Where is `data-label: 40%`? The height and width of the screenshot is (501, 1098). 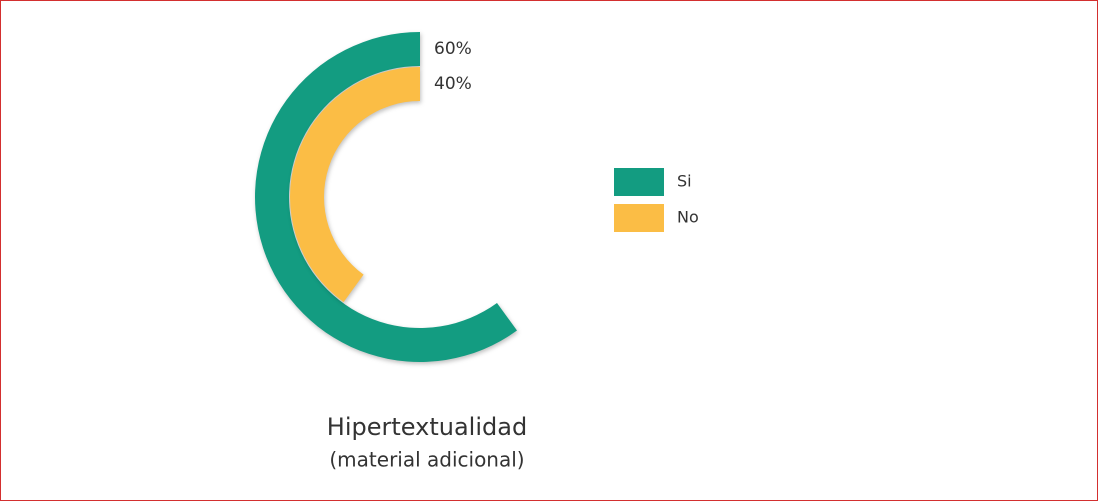
data-label: 40% is located at coordinates (453, 84).